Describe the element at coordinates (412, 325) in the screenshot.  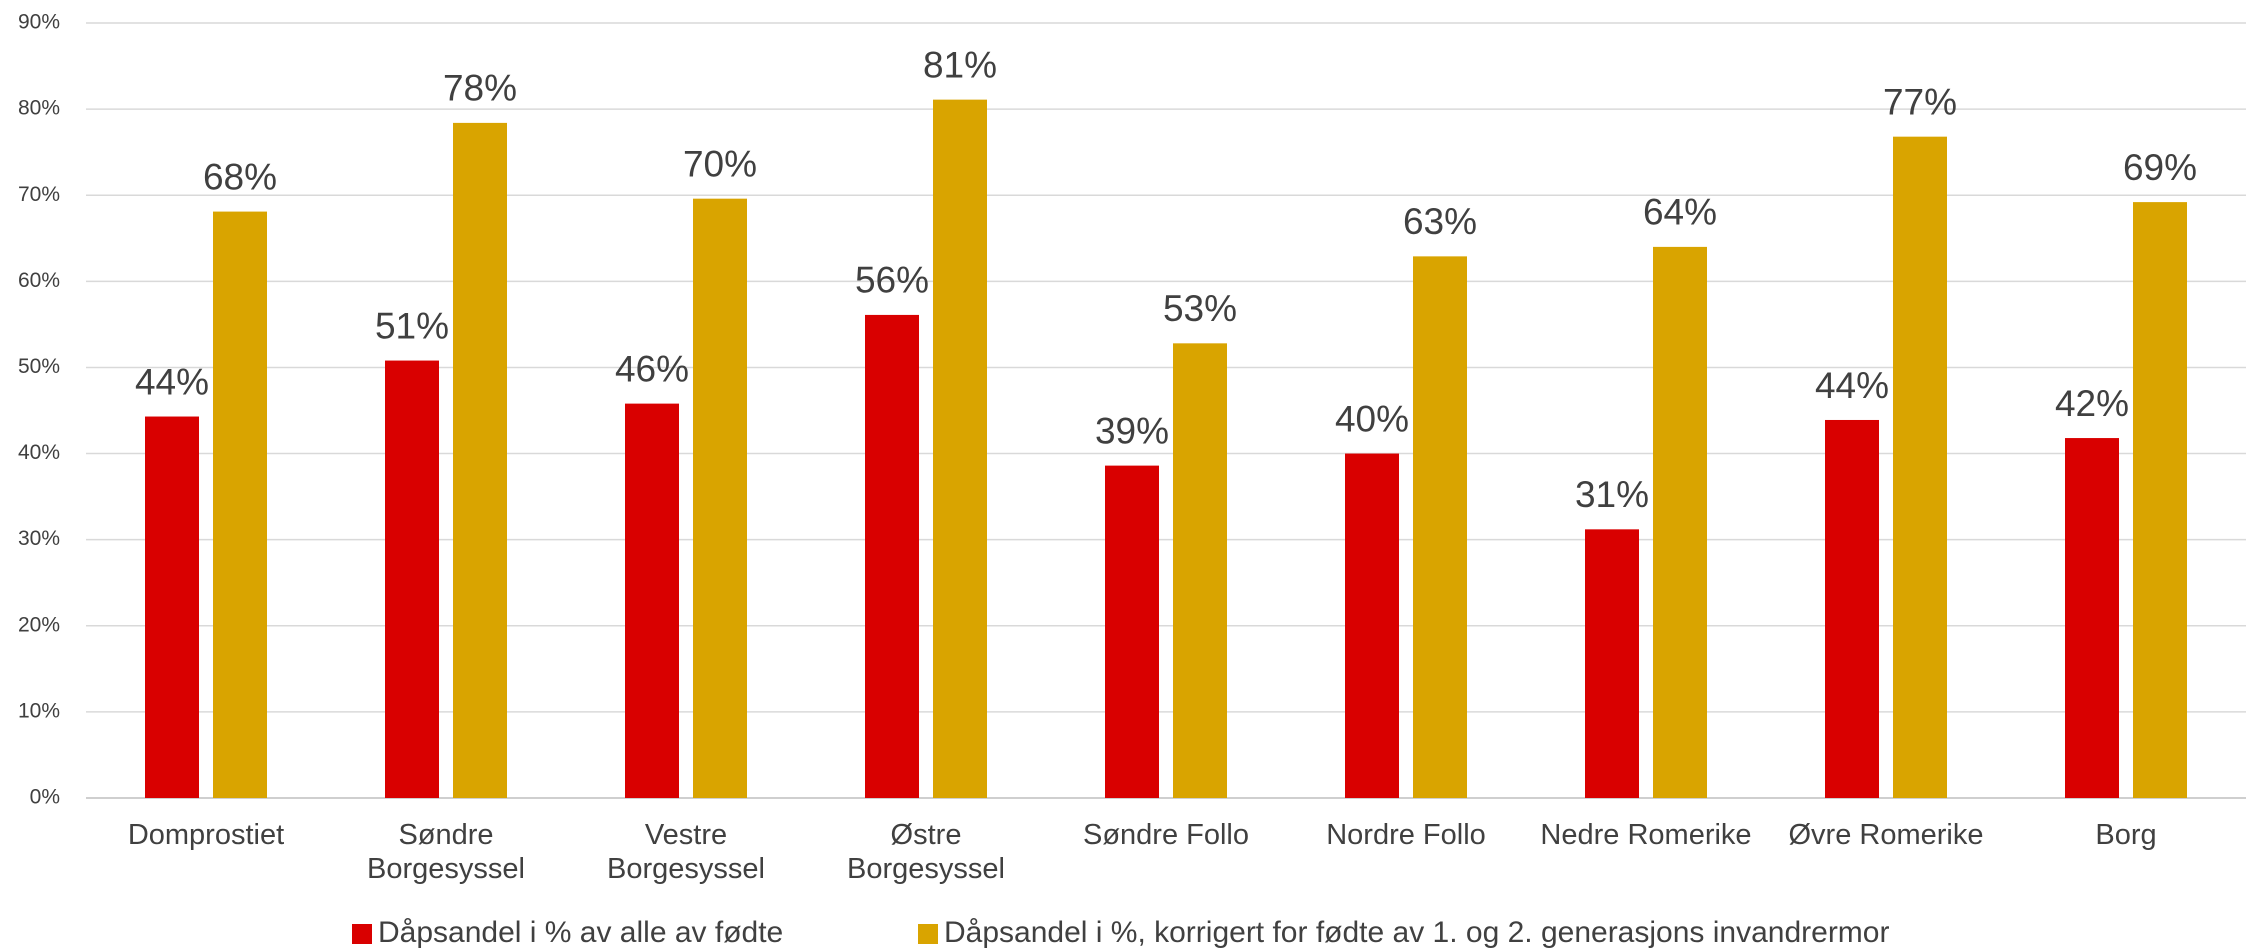
I see `data-label: 51%` at that location.